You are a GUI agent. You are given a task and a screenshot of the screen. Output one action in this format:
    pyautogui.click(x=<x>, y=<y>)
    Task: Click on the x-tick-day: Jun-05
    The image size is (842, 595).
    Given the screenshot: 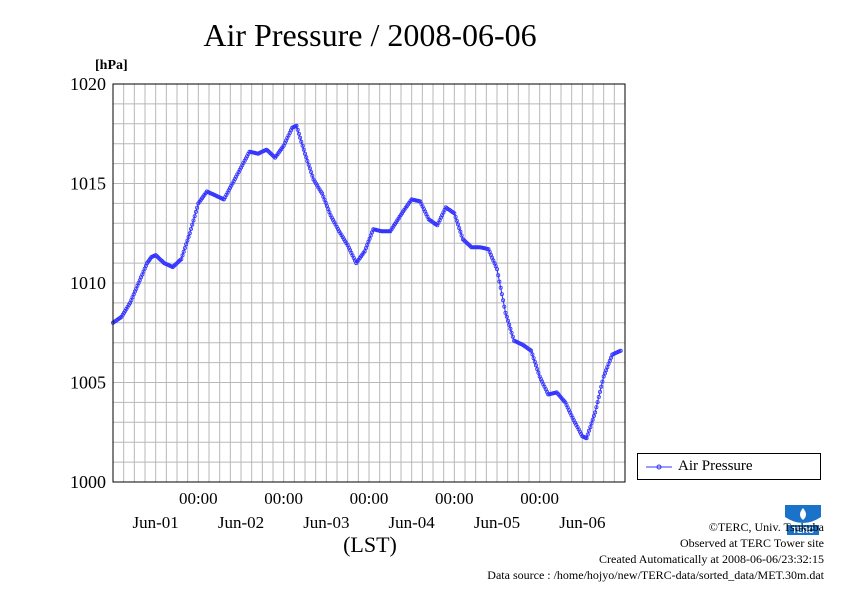 What is the action you would take?
    pyautogui.click(x=497, y=522)
    